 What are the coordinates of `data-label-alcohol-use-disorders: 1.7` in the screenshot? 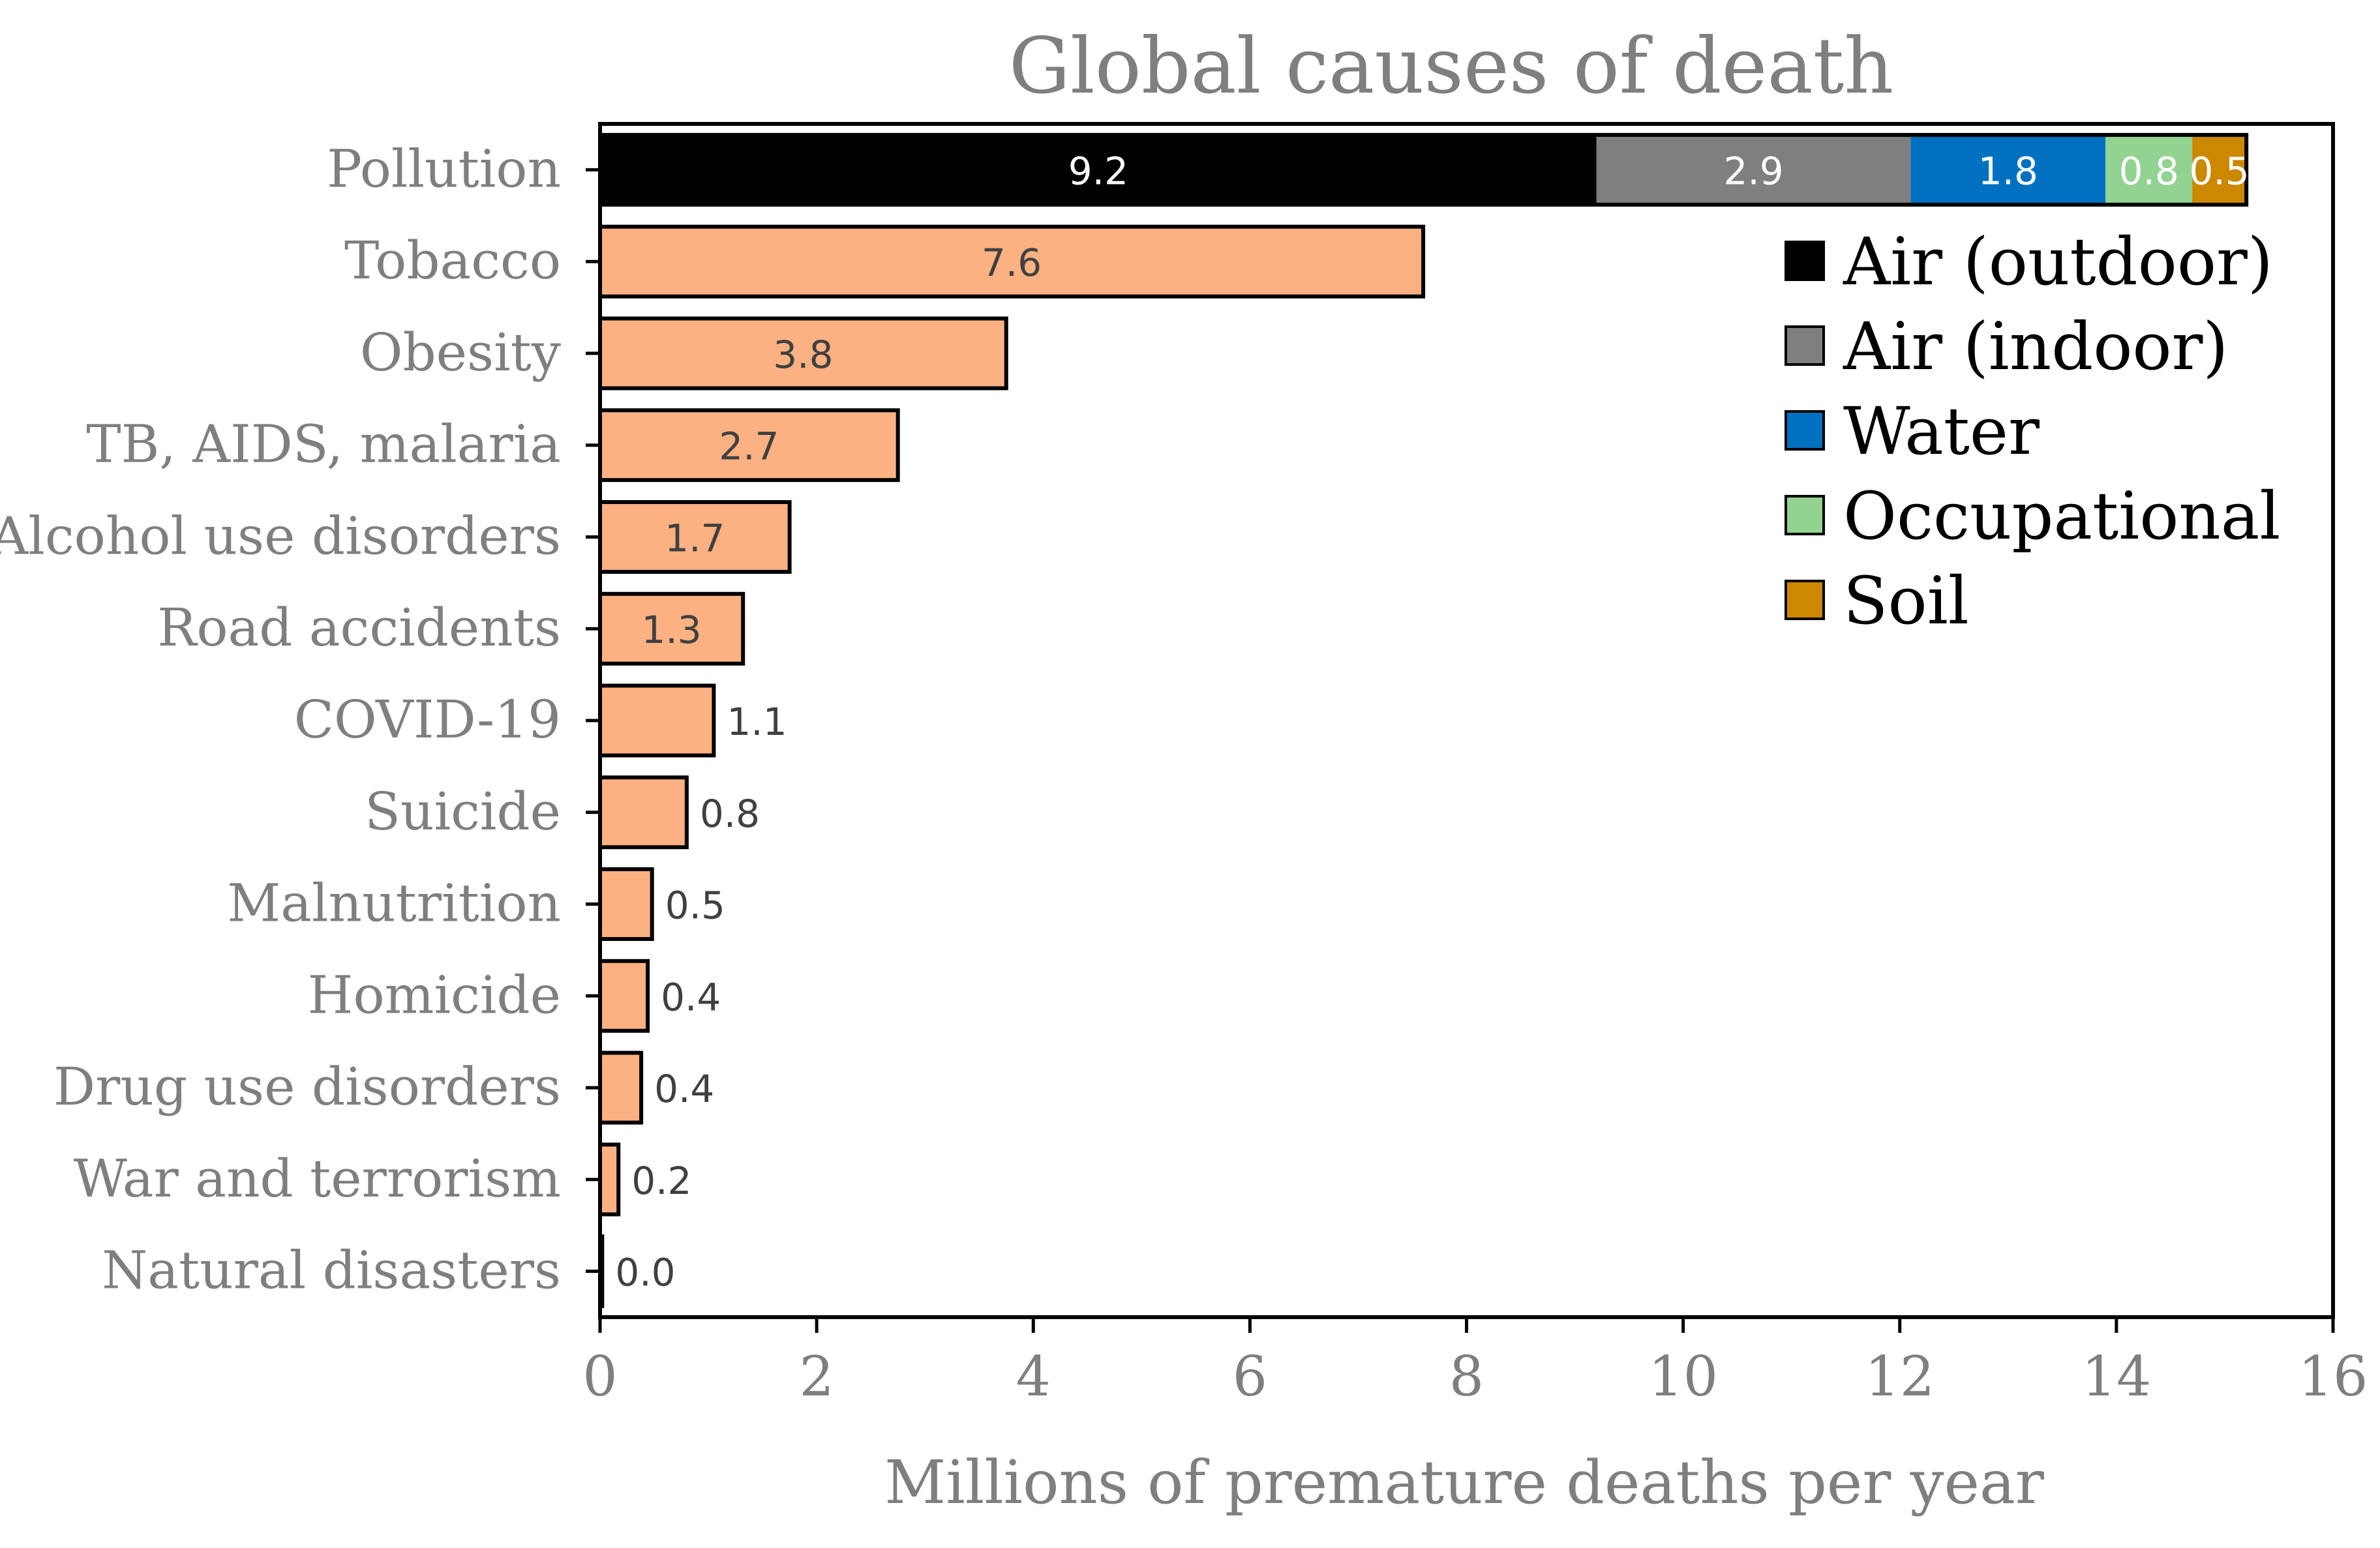 It's located at (695, 538).